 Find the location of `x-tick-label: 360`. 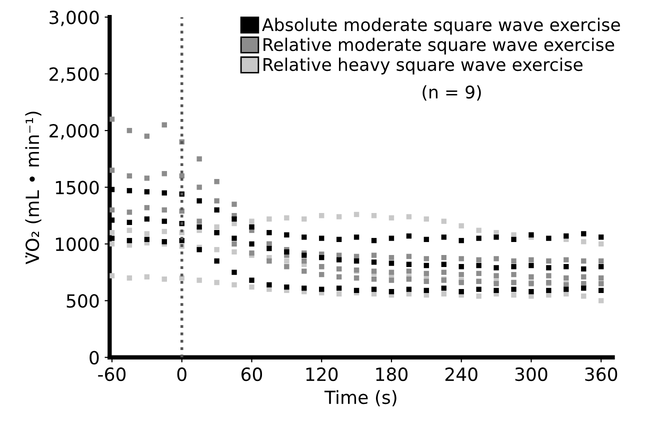

x-tick-label: 360 is located at coordinates (601, 374).